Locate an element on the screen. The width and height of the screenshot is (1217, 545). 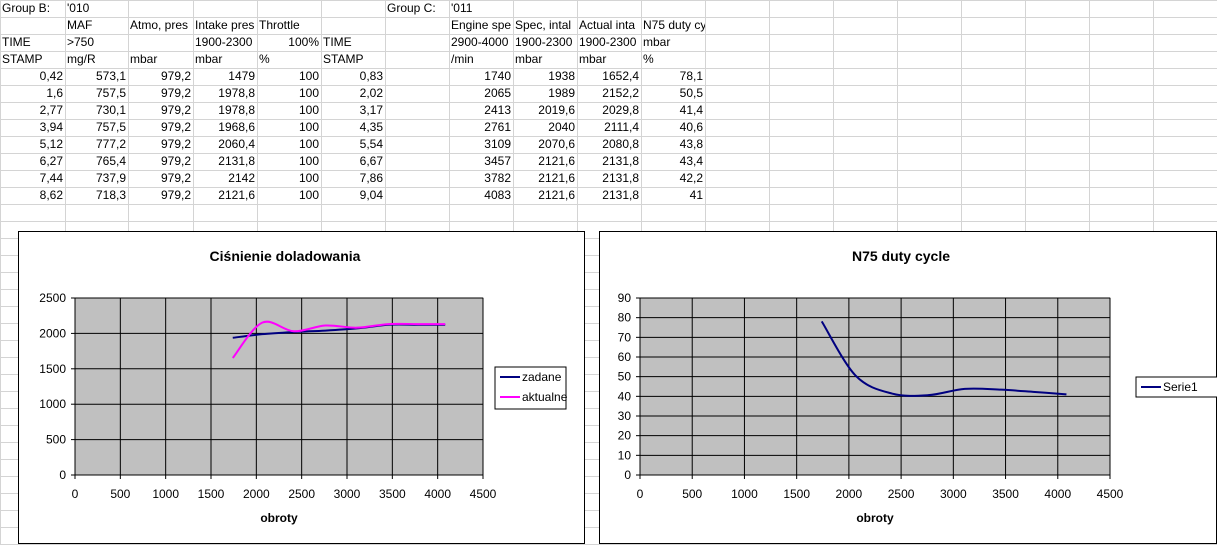
cell-r2-c4: Intake pres is located at coordinates (225, 25).